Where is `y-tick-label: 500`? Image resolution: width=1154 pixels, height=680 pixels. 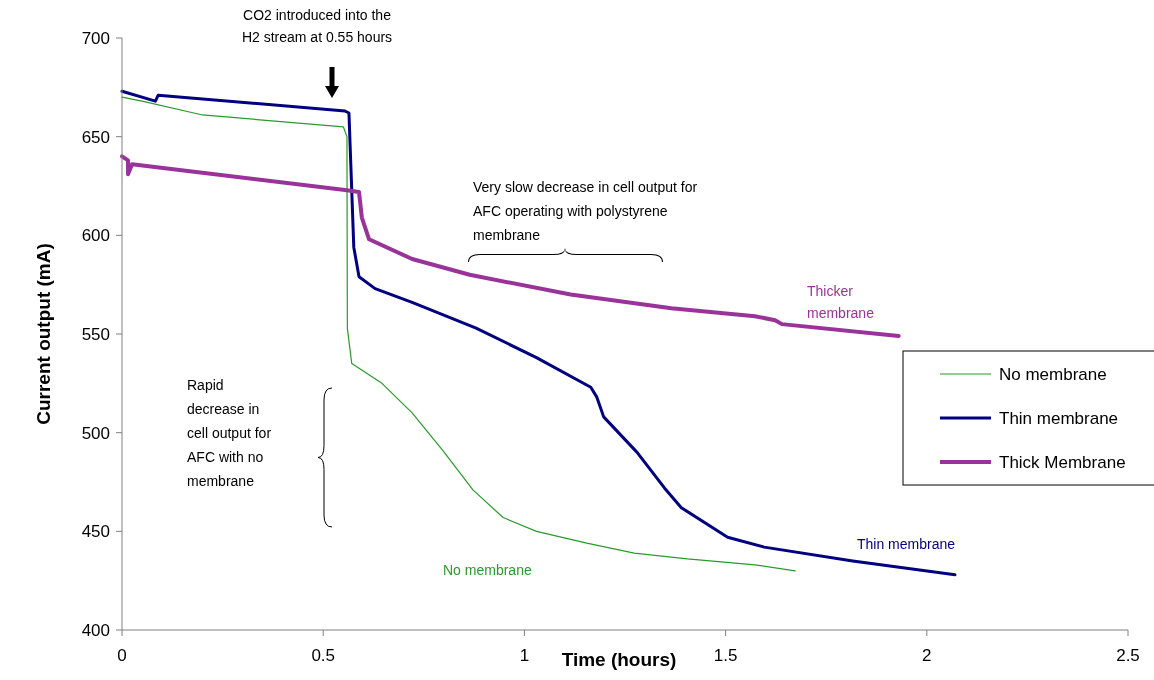
y-tick-label: 500 is located at coordinates (95, 433).